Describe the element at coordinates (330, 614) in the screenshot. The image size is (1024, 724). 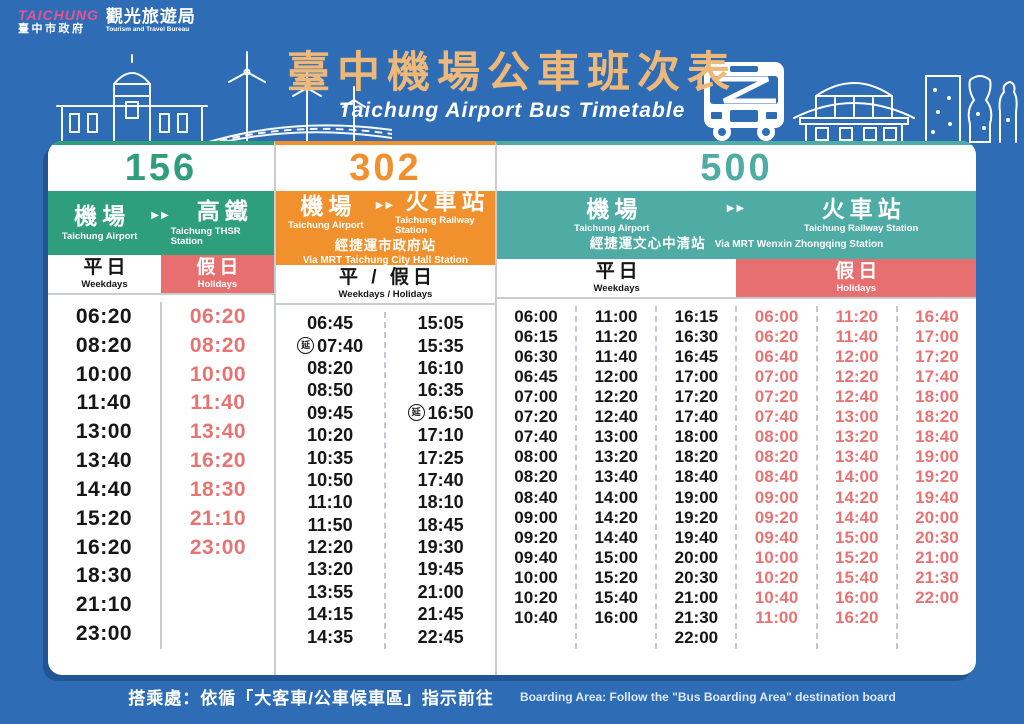
I see `time-cell: 14:15` at that location.